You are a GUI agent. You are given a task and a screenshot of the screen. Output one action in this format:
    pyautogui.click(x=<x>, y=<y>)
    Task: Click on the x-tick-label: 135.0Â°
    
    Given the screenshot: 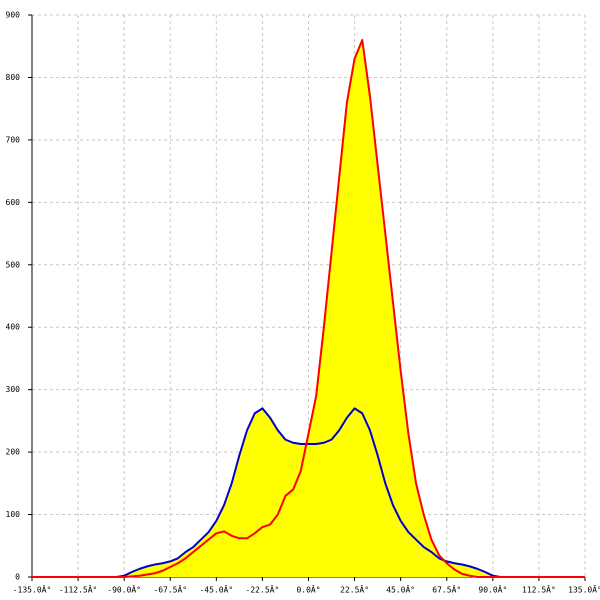 What is the action you would take?
    pyautogui.click(x=584, y=589)
    